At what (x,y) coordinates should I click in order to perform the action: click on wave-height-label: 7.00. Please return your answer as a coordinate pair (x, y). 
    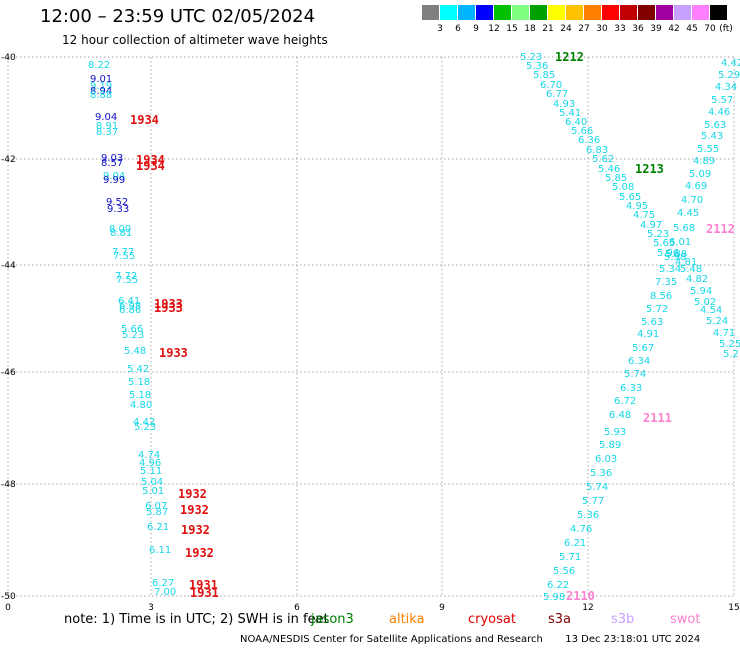
    Looking at the image, I should click on (165, 592).